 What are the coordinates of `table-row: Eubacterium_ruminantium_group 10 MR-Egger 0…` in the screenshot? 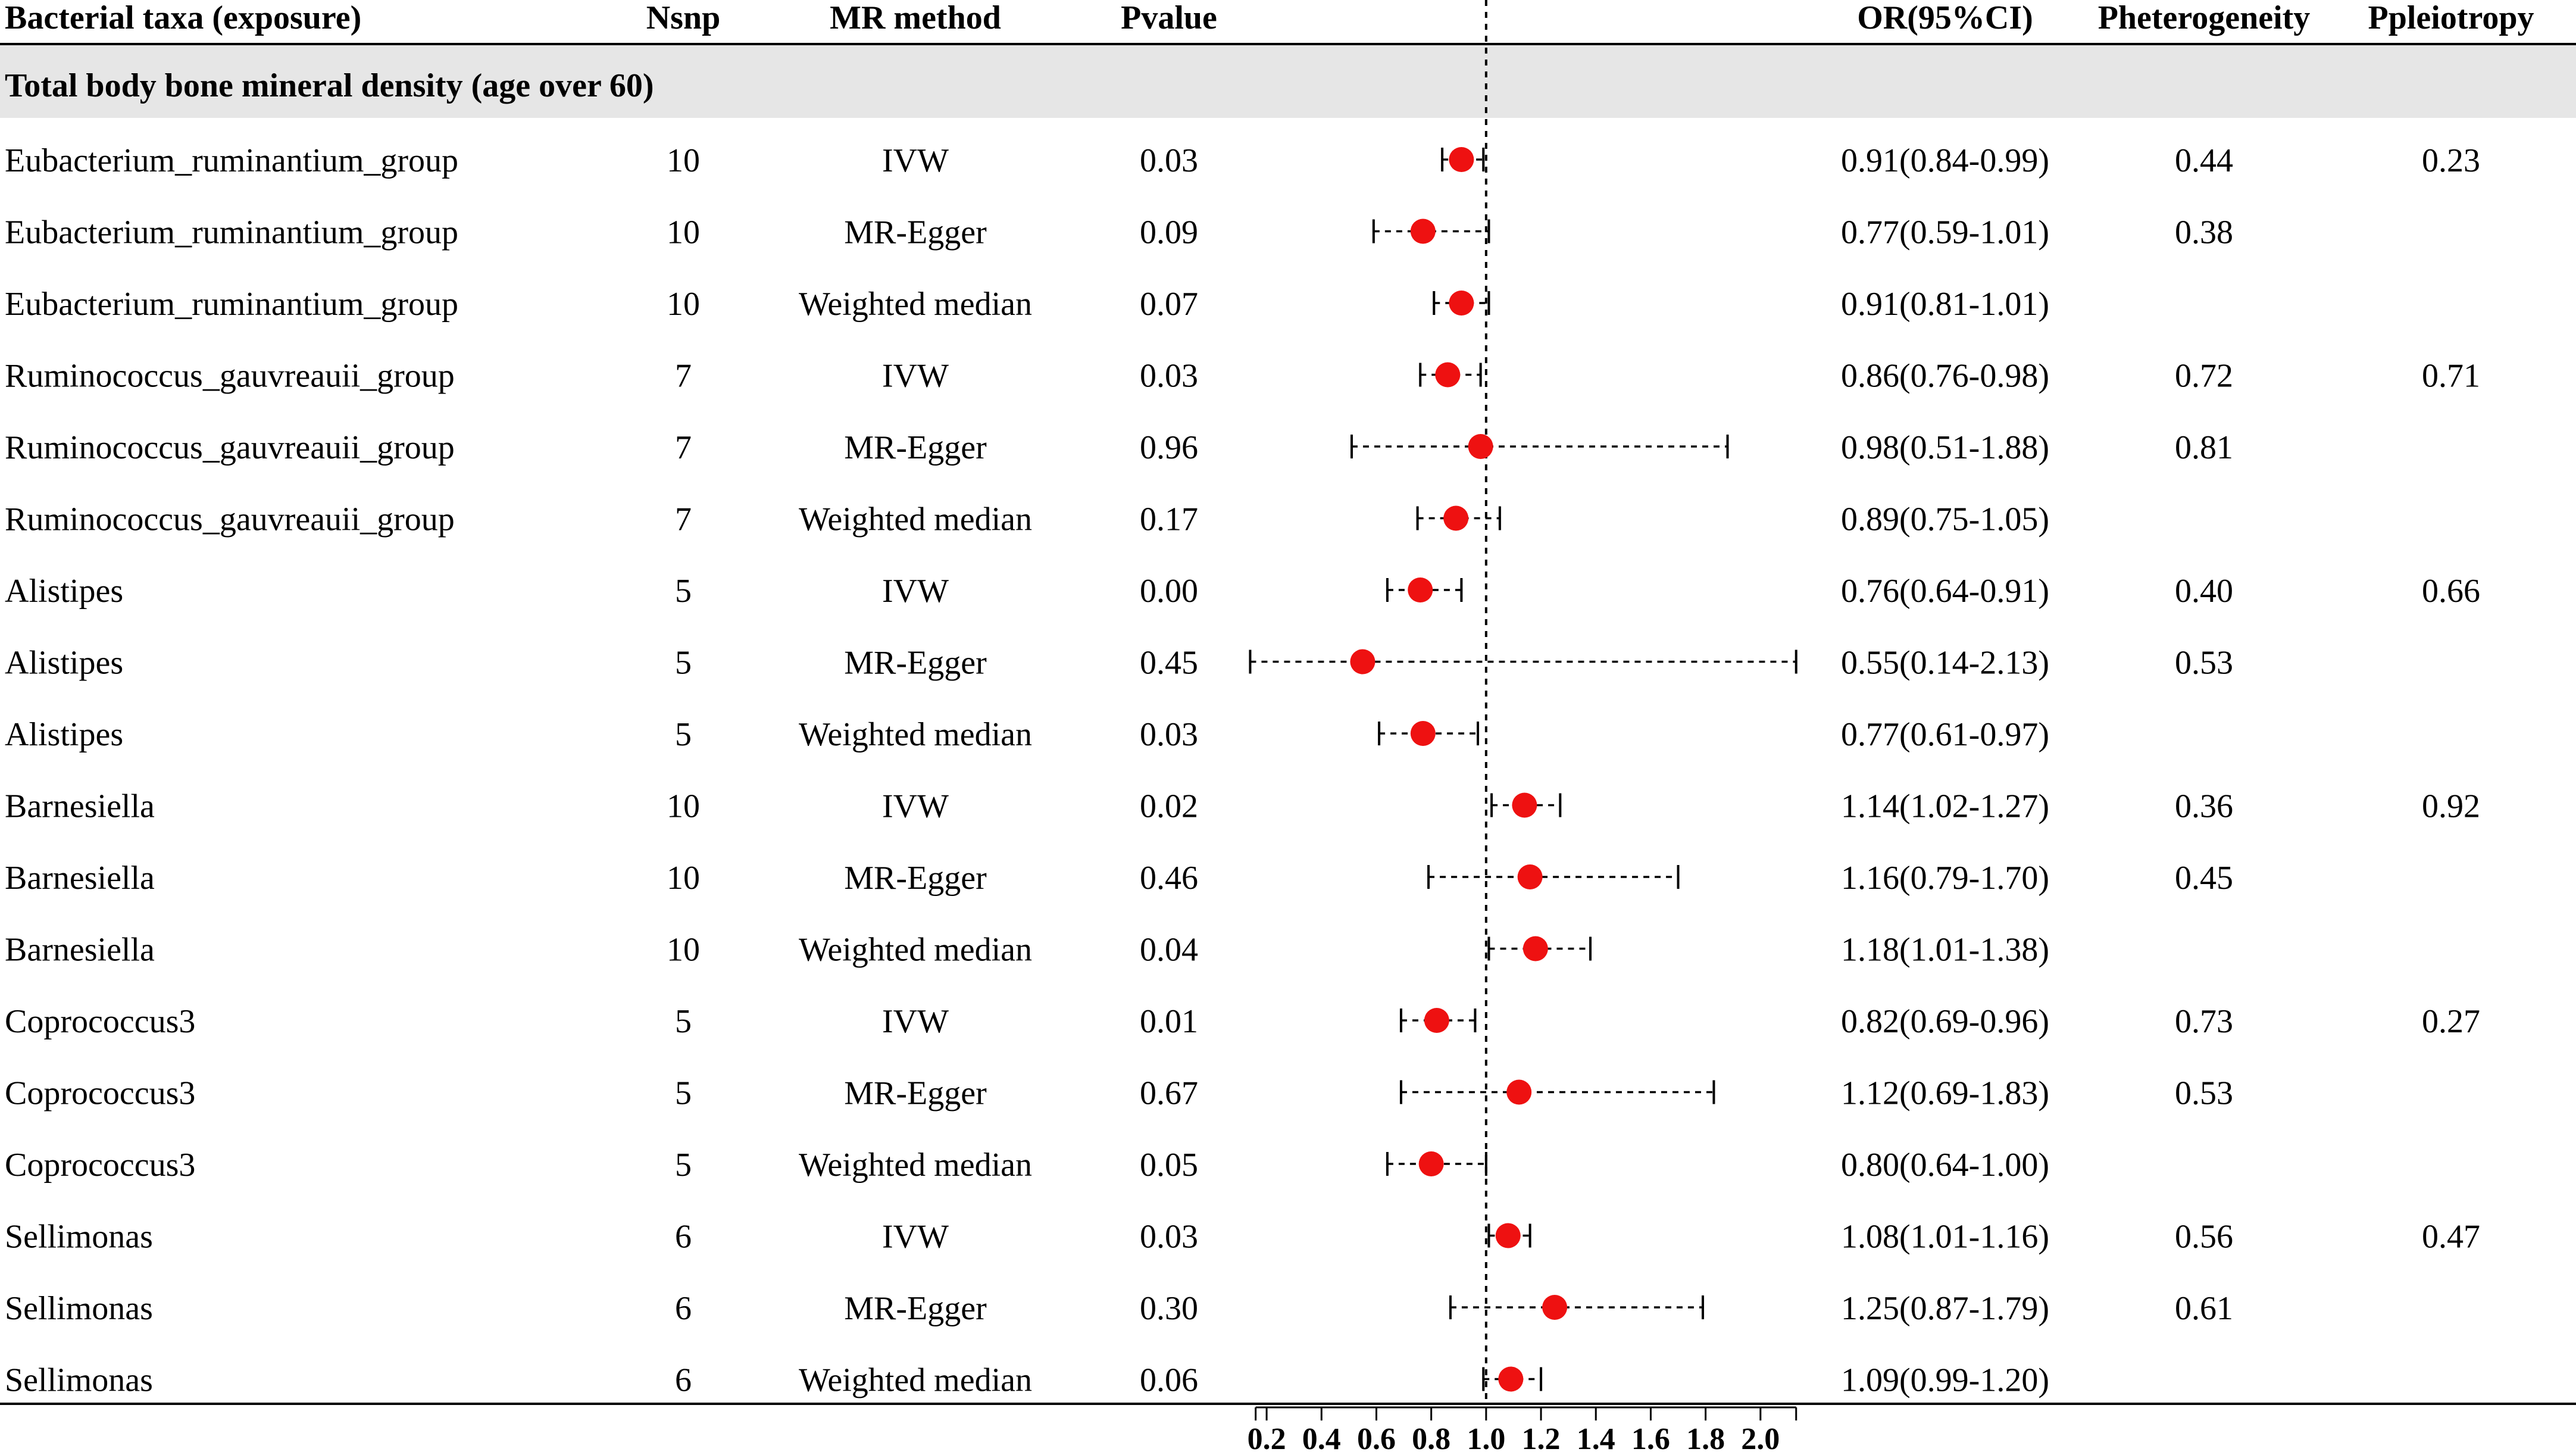 It's located at (1119, 232).